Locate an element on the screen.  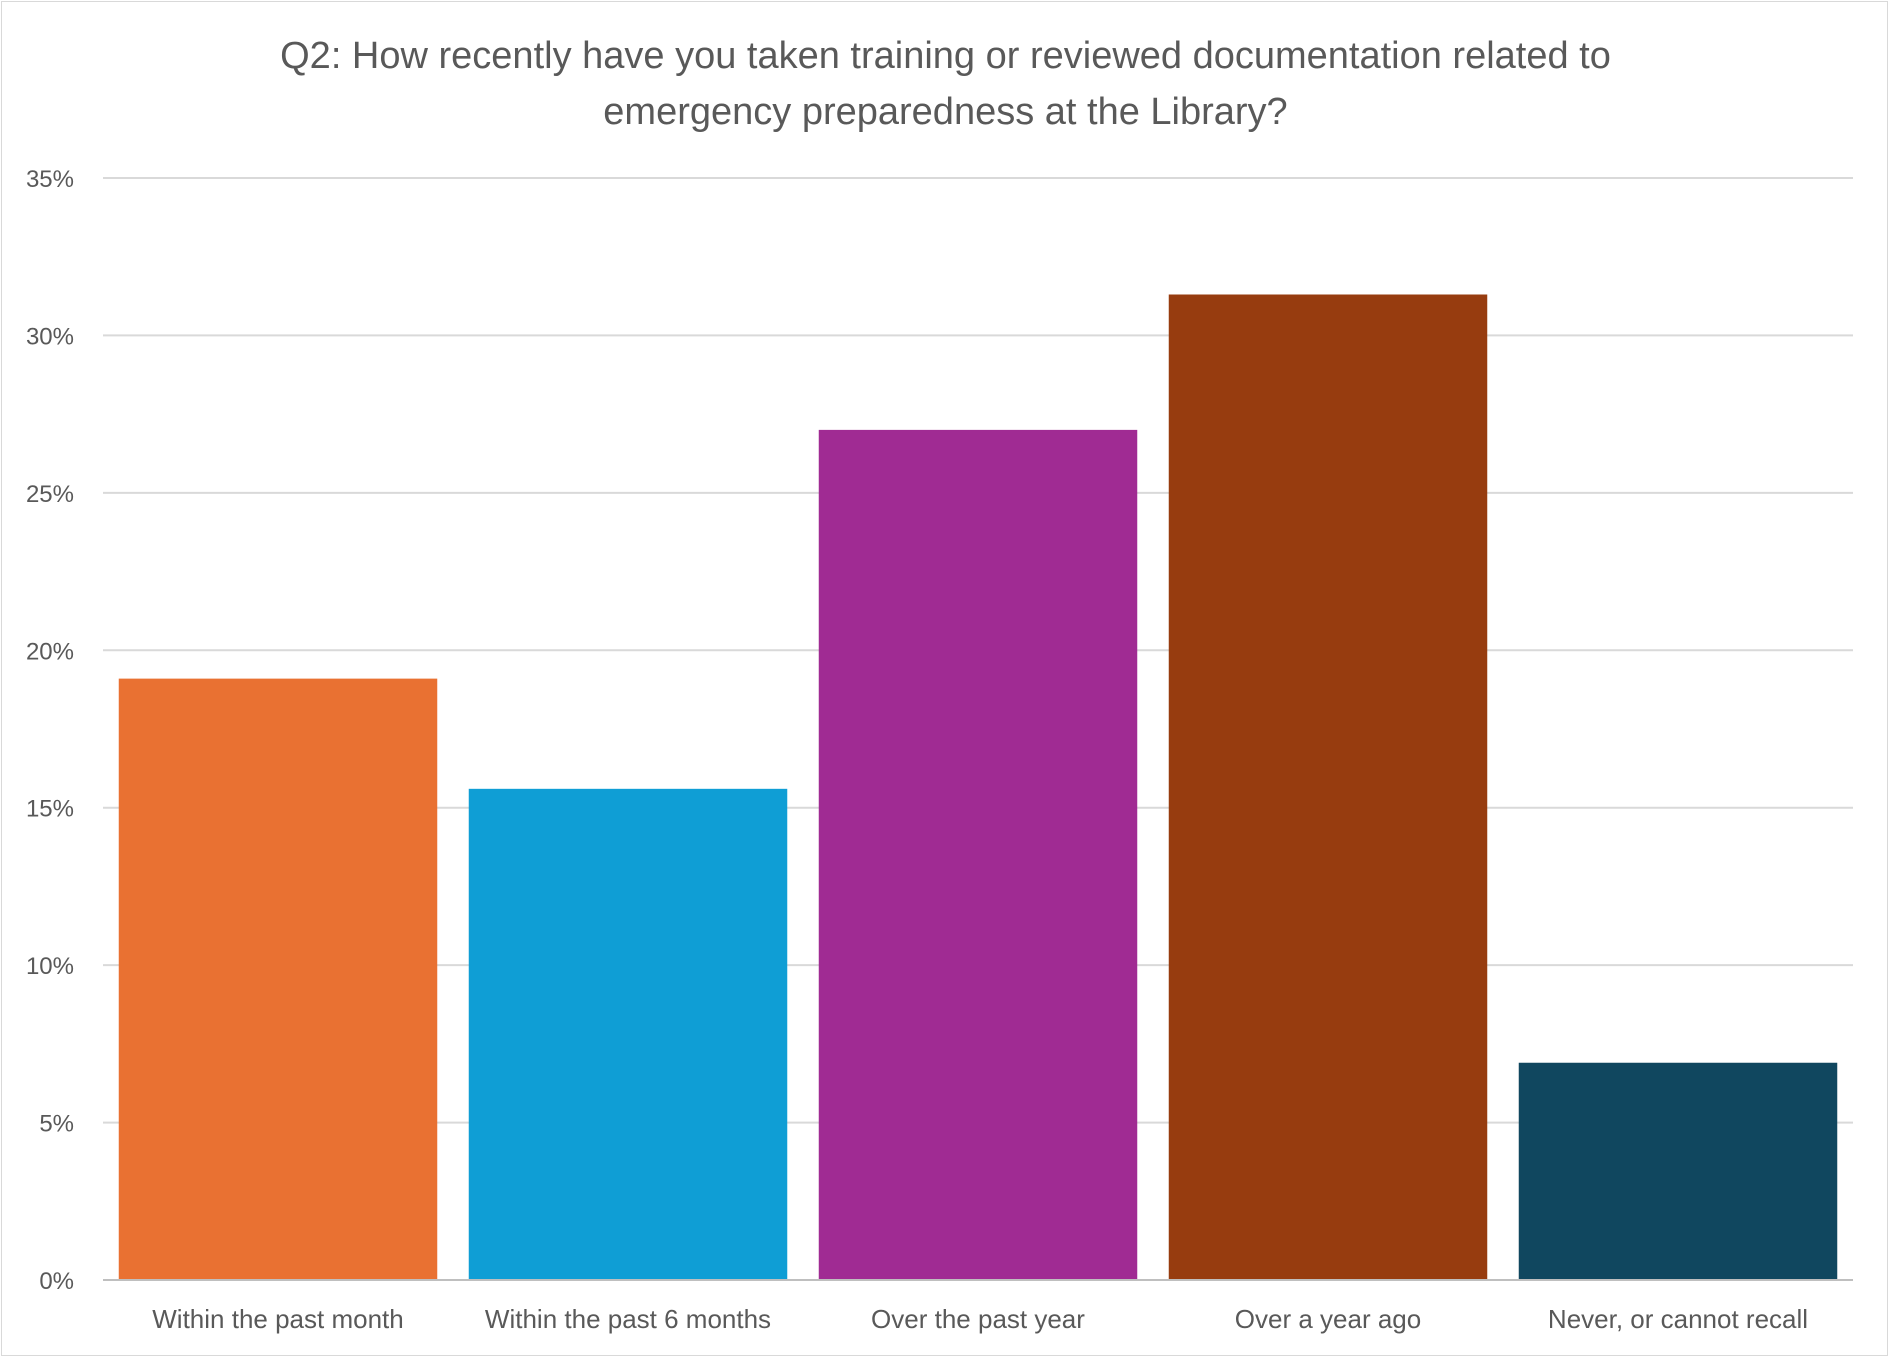
y-tick-label: 35% is located at coordinates (50, 179).